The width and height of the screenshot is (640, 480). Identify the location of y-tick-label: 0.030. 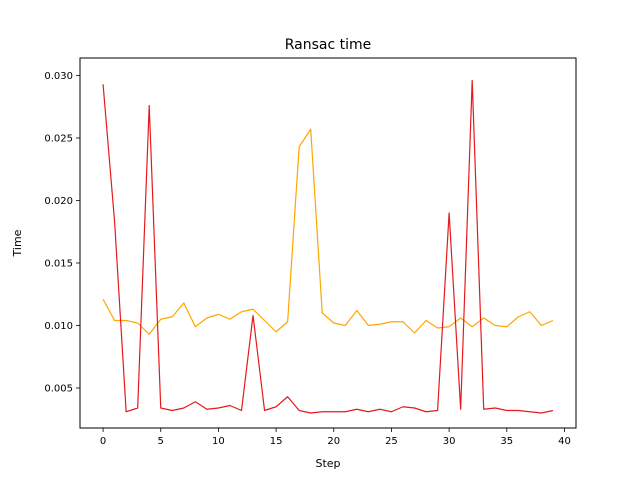
(58, 76).